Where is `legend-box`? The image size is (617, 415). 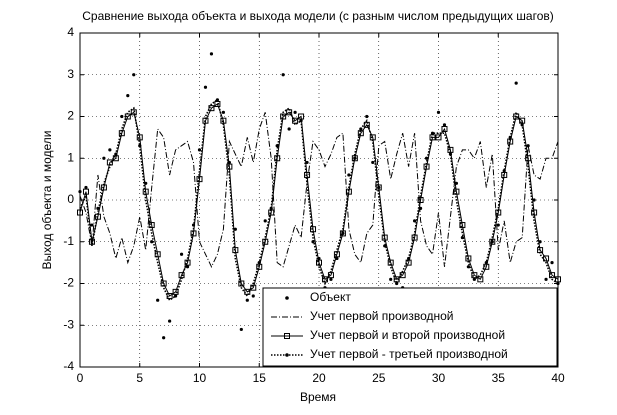
legend-box is located at coordinates (410, 327).